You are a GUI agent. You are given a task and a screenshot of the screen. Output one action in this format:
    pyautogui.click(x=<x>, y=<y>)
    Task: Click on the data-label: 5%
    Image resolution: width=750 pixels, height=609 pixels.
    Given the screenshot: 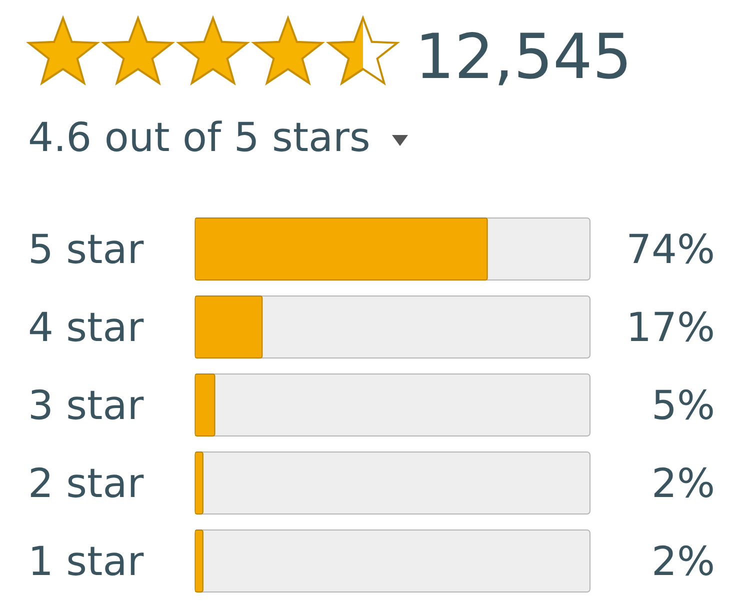 What is the action you would take?
    pyautogui.click(x=683, y=406)
    